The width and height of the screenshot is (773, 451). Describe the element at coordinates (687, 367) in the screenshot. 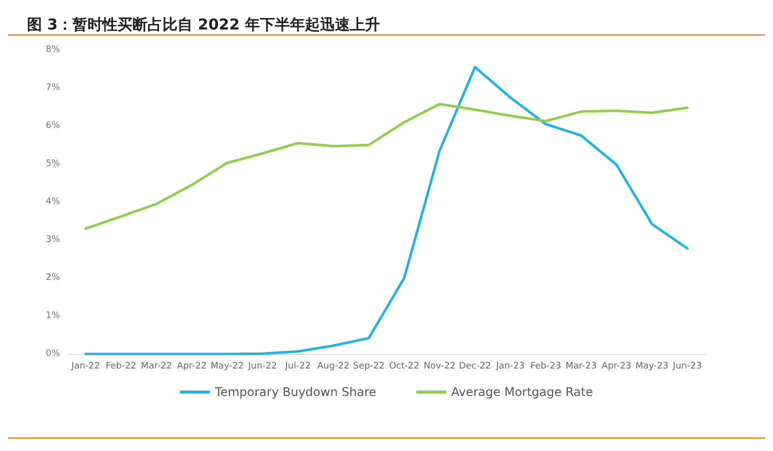

I see `x-tick-label: Jun-23` at that location.